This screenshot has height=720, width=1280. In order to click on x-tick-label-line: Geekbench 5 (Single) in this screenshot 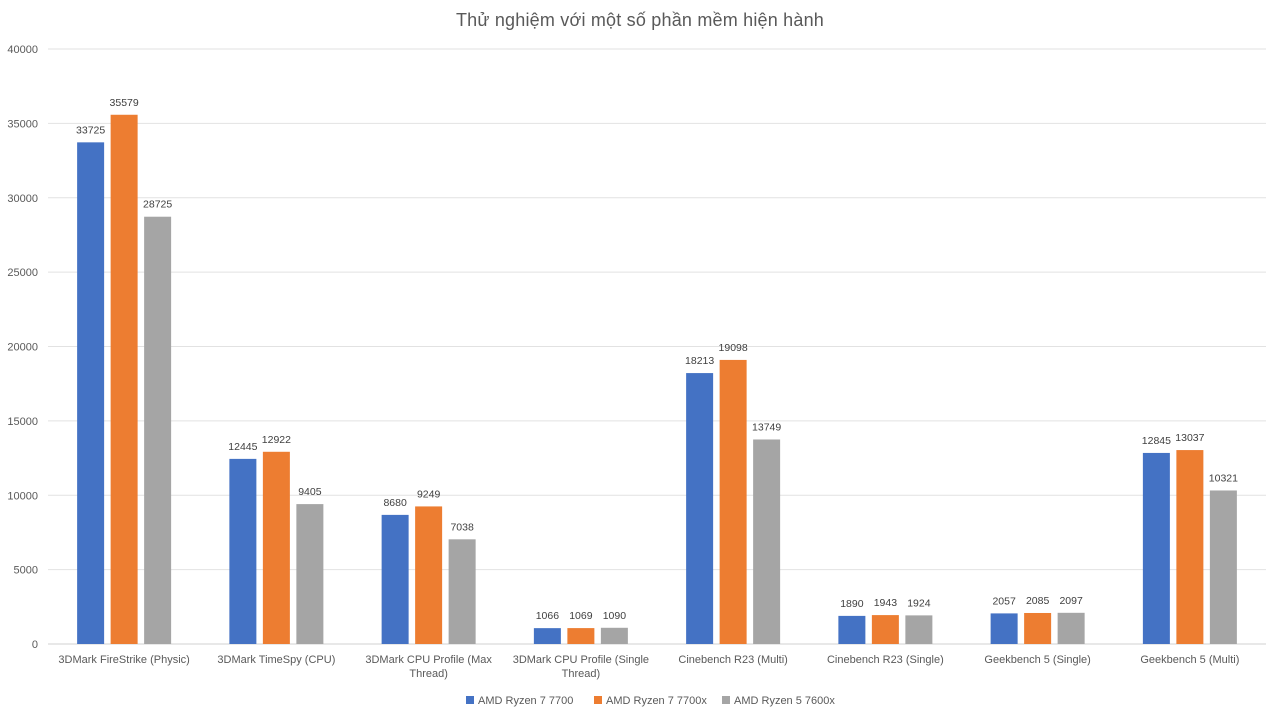, I will do `click(1037, 660)`.